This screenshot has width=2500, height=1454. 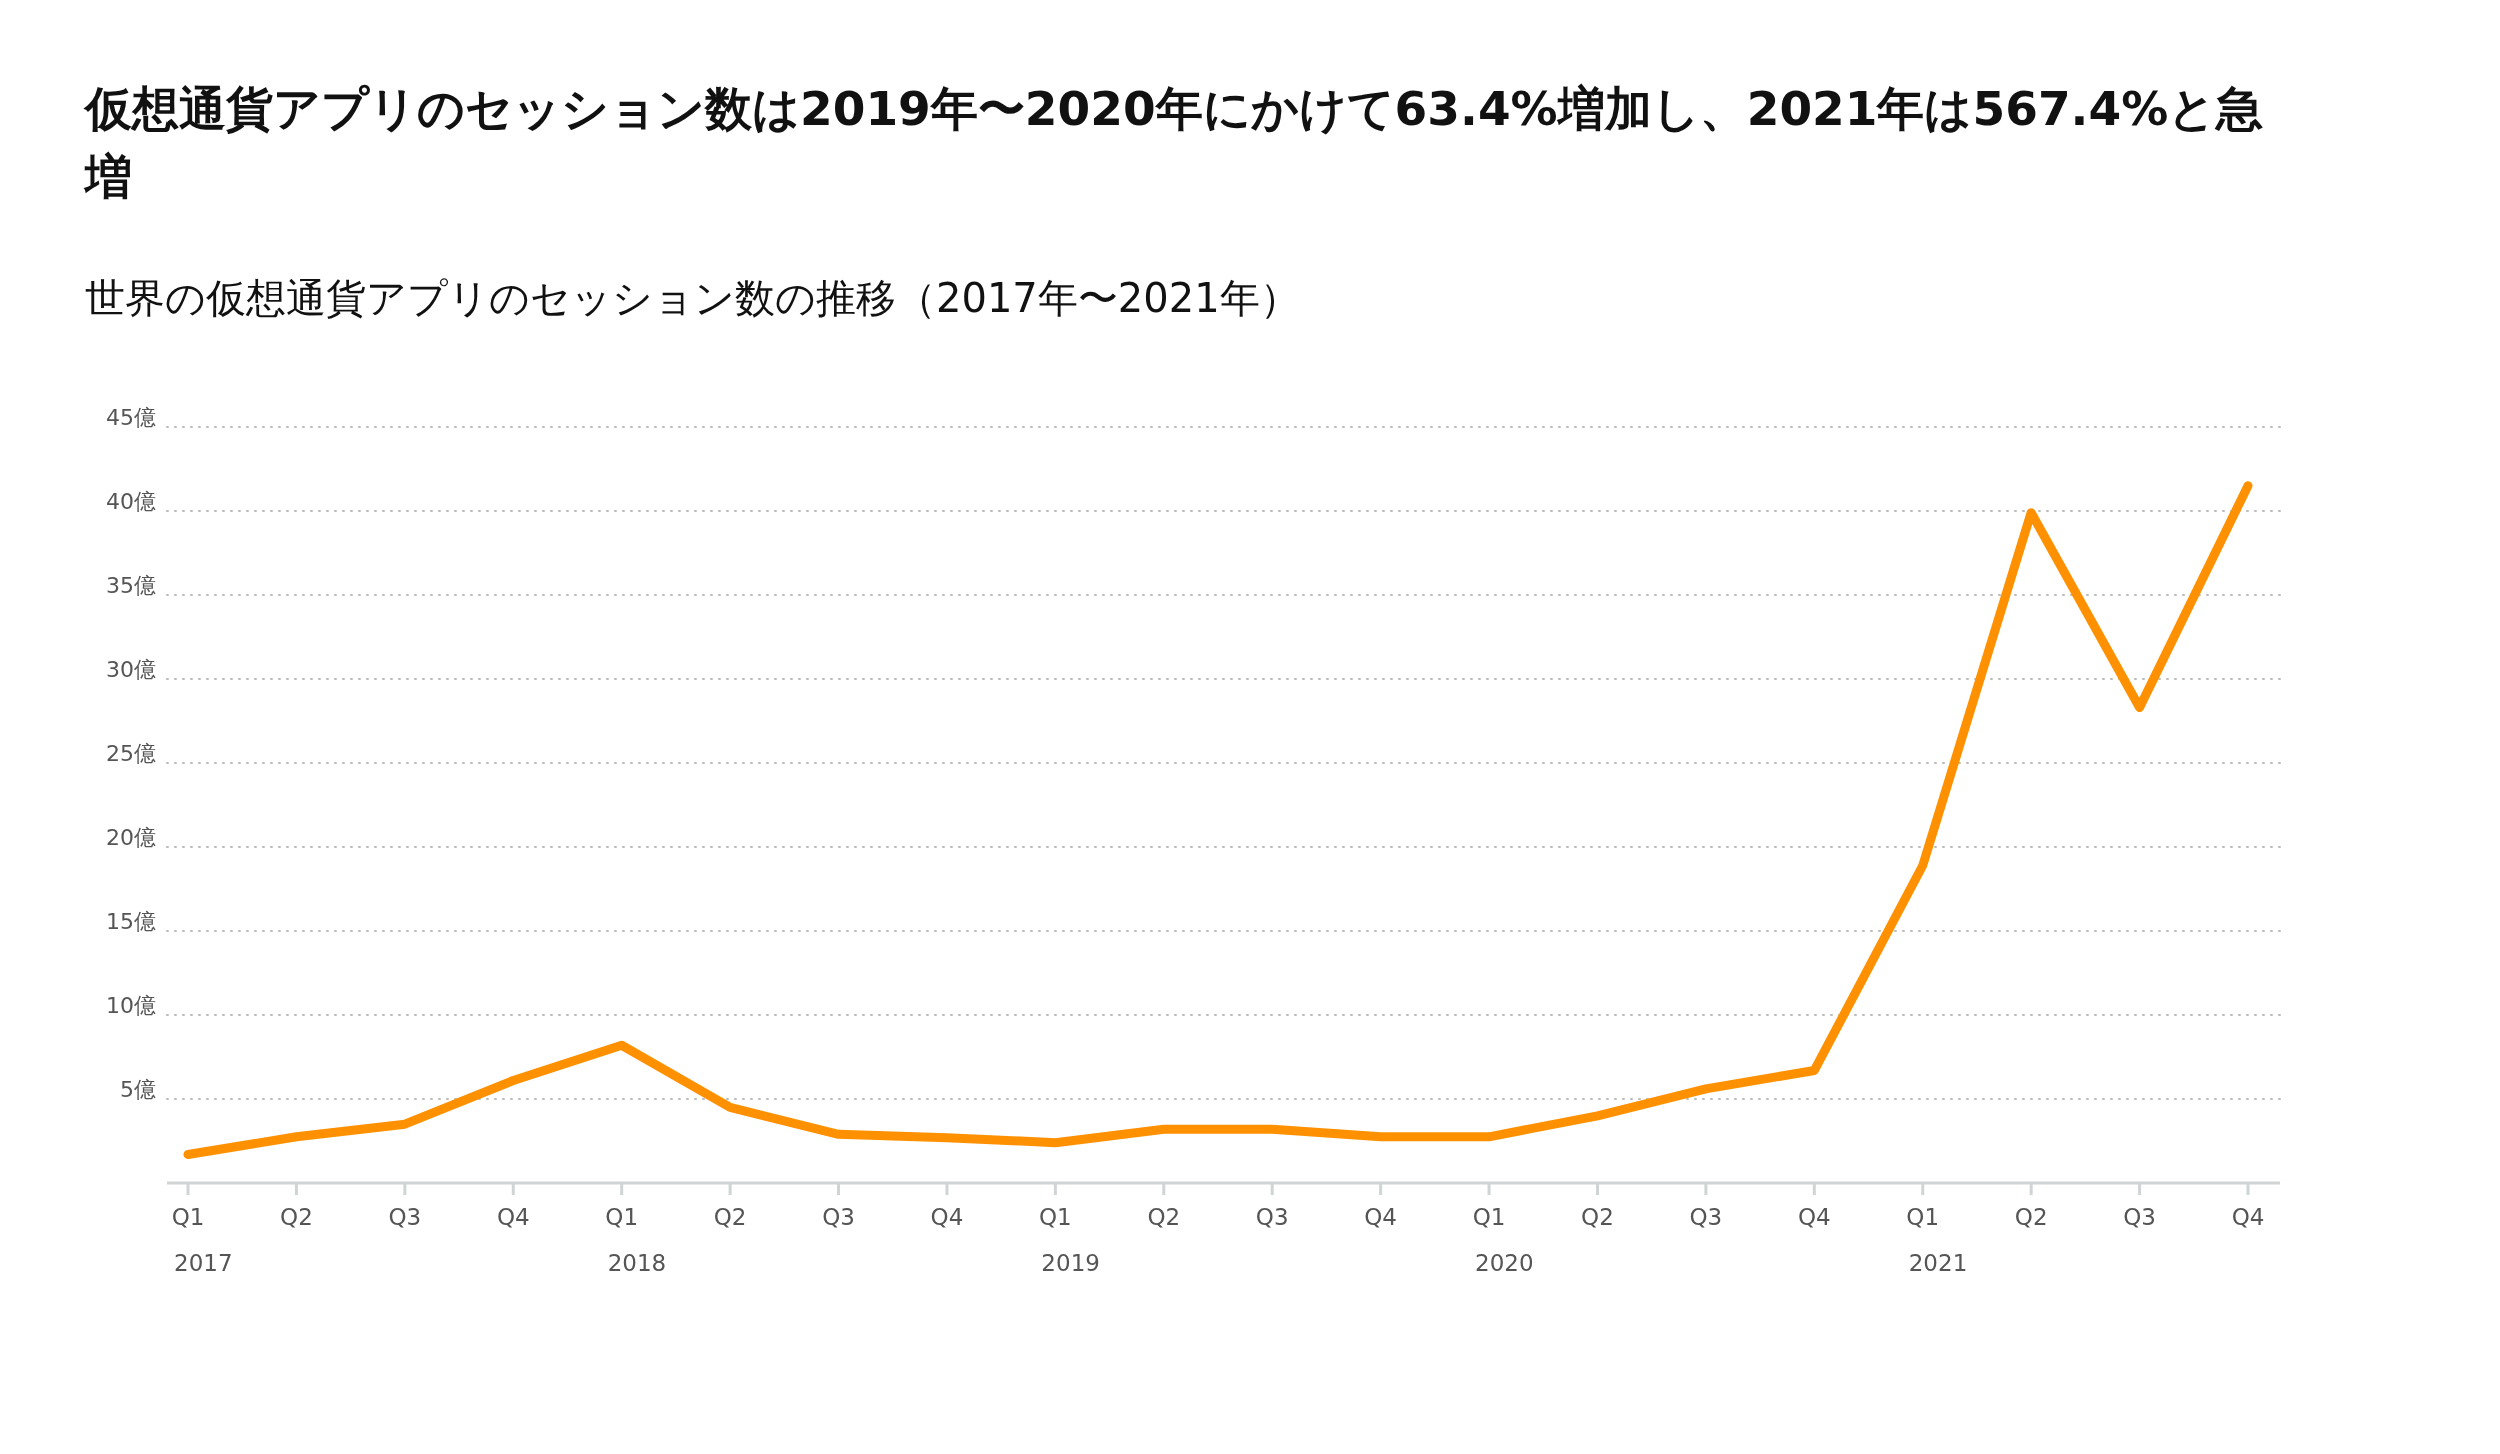 What do you see at coordinates (131, 921) in the screenshot?
I see `y-tick-label: 15億` at bounding box center [131, 921].